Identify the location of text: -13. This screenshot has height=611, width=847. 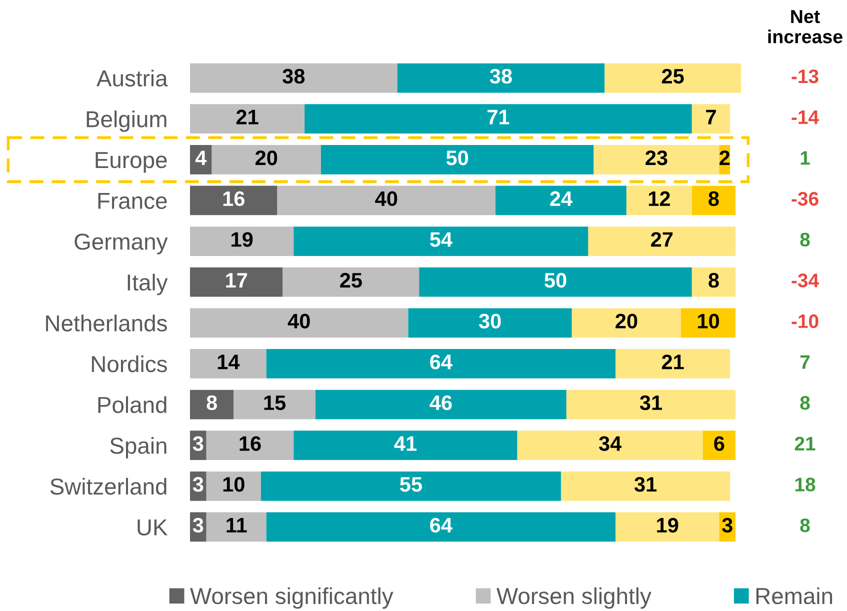
(805, 76).